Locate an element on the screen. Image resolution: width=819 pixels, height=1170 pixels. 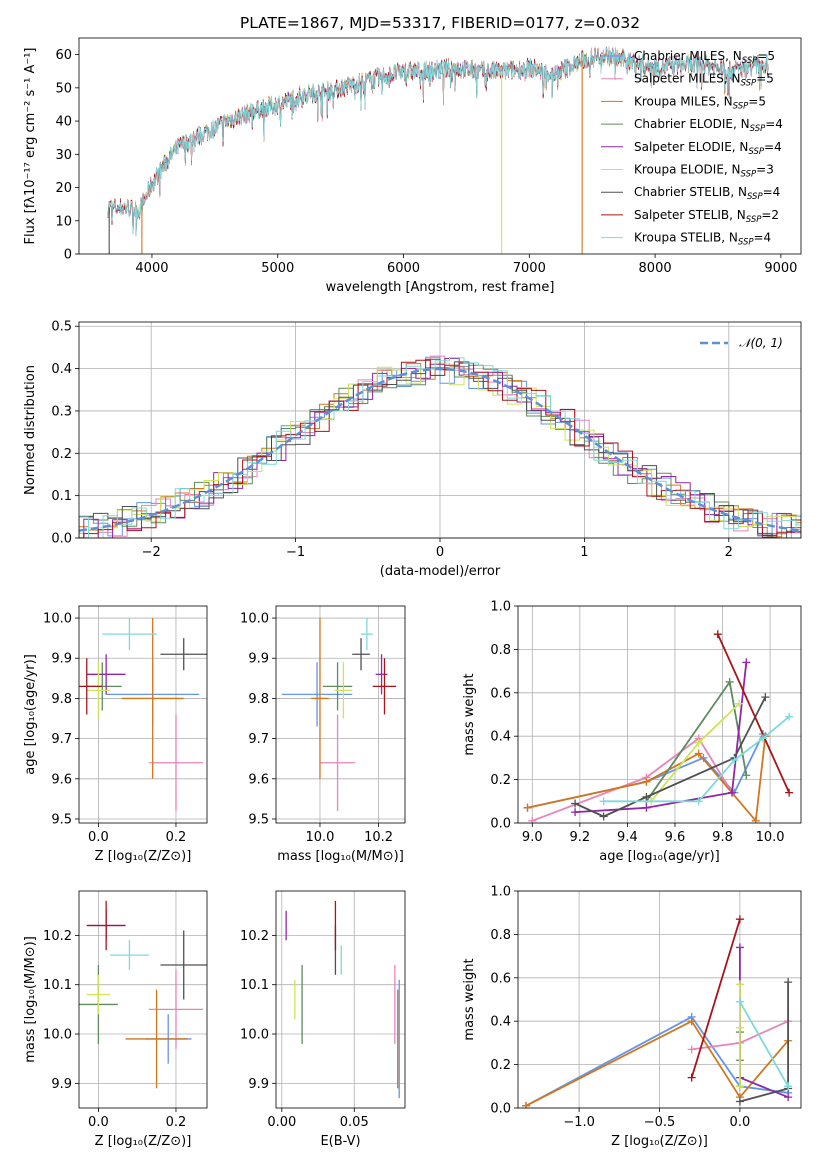
y-tick-label: 10 is located at coordinates (63, 221).